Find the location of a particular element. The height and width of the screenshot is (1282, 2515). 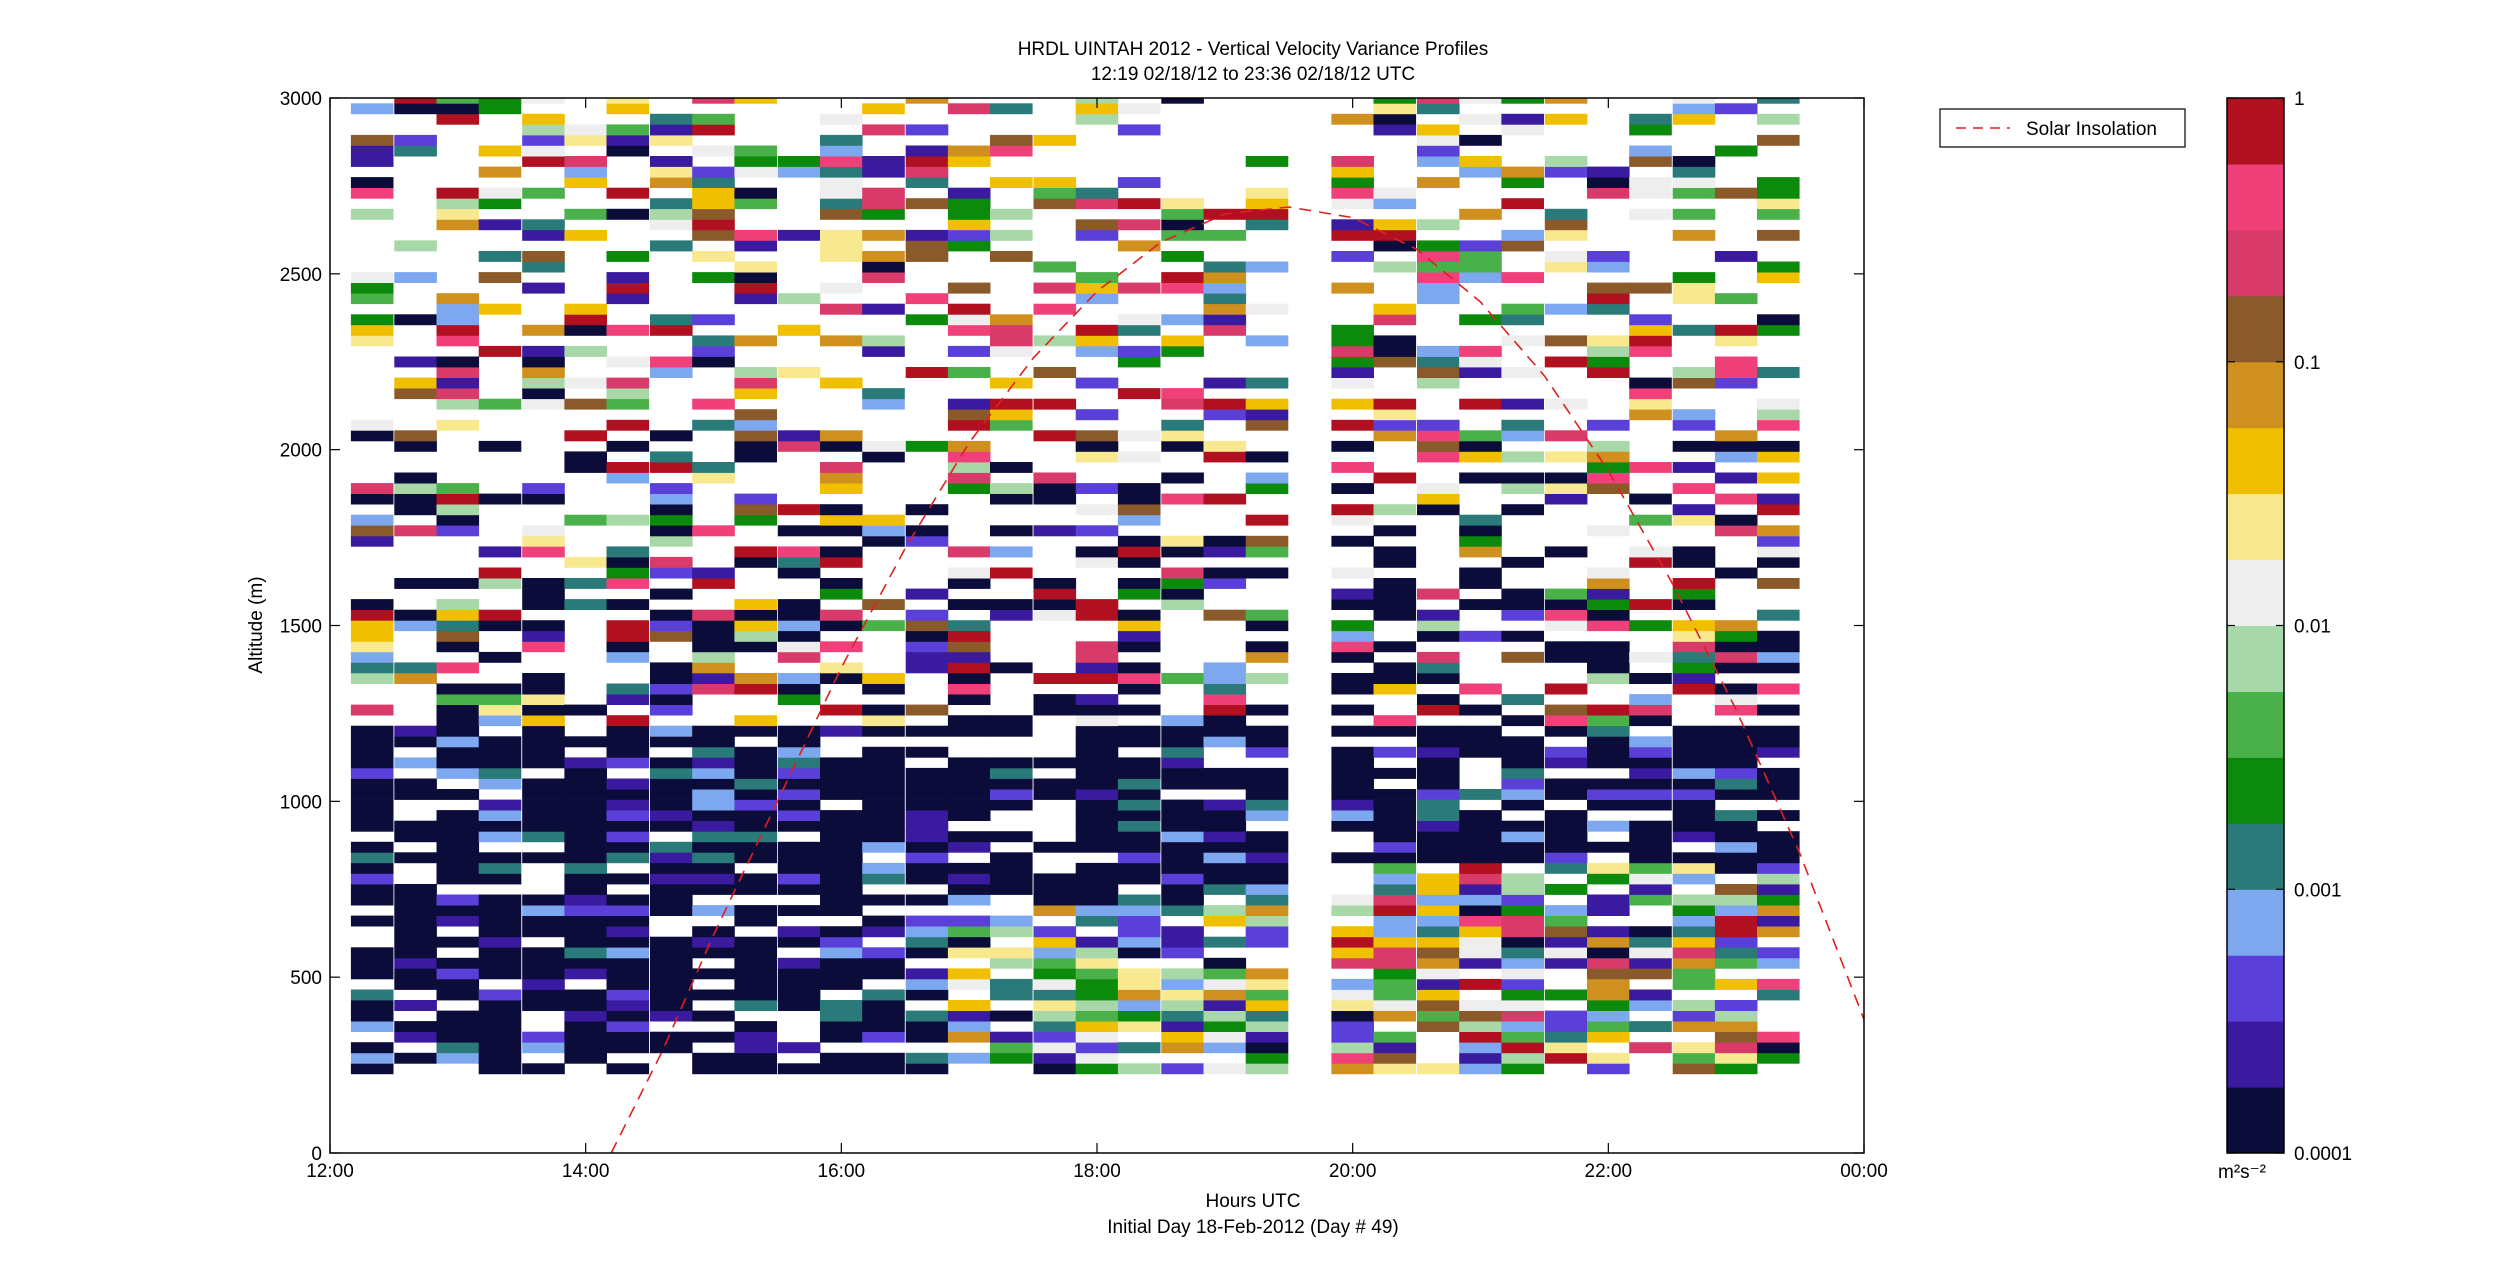

x-tick-label: 12:00 is located at coordinates (330, 1171).